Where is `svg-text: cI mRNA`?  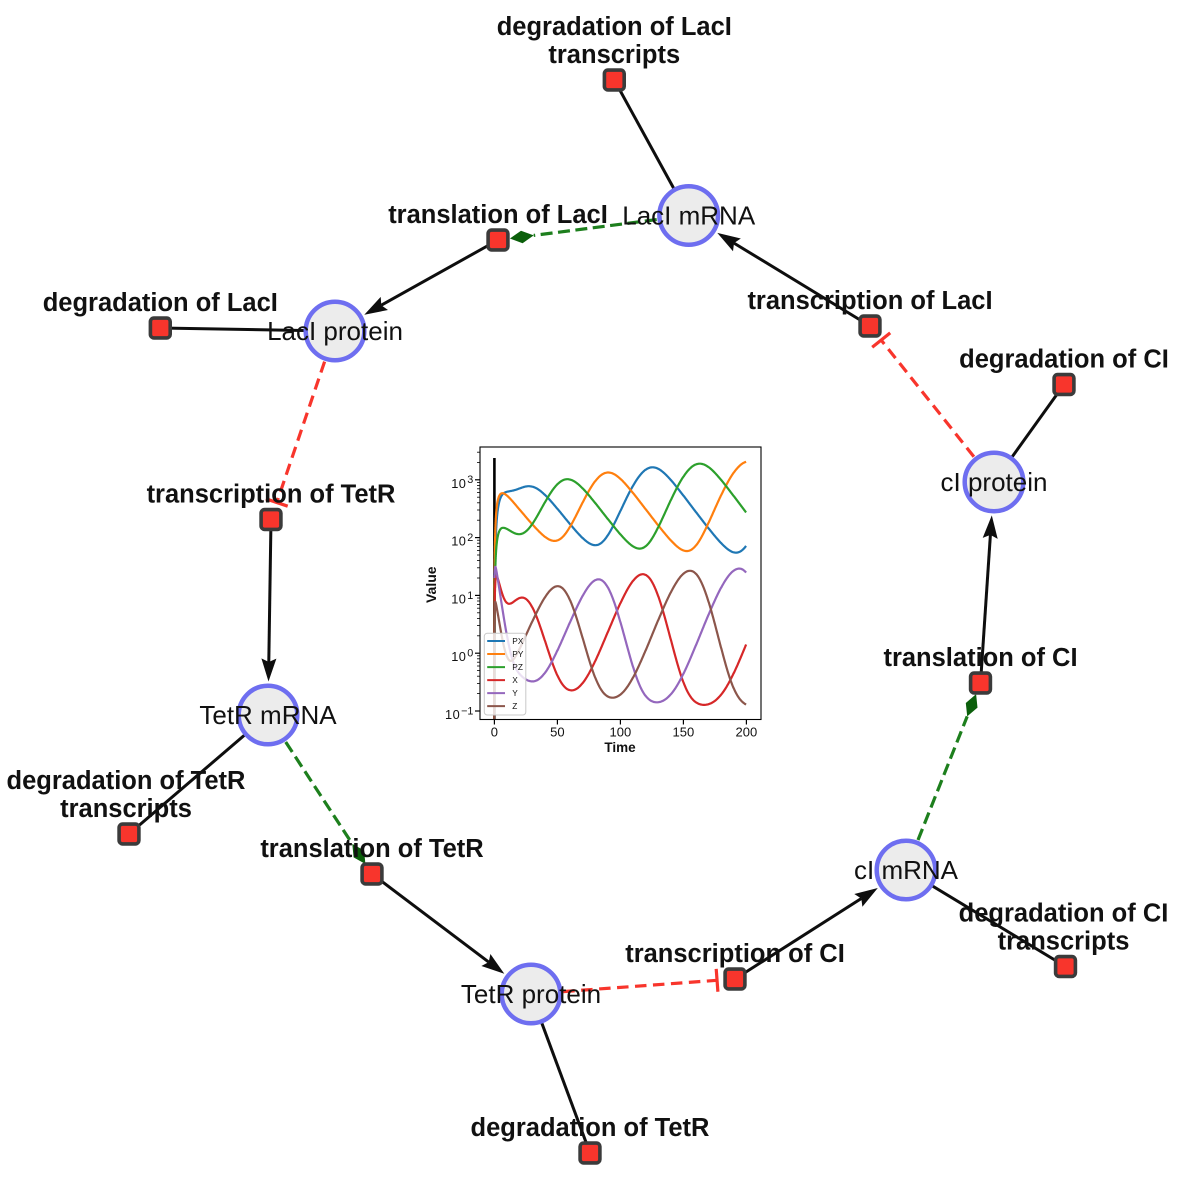 svg-text: cI mRNA is located at coordinates (906, 870).